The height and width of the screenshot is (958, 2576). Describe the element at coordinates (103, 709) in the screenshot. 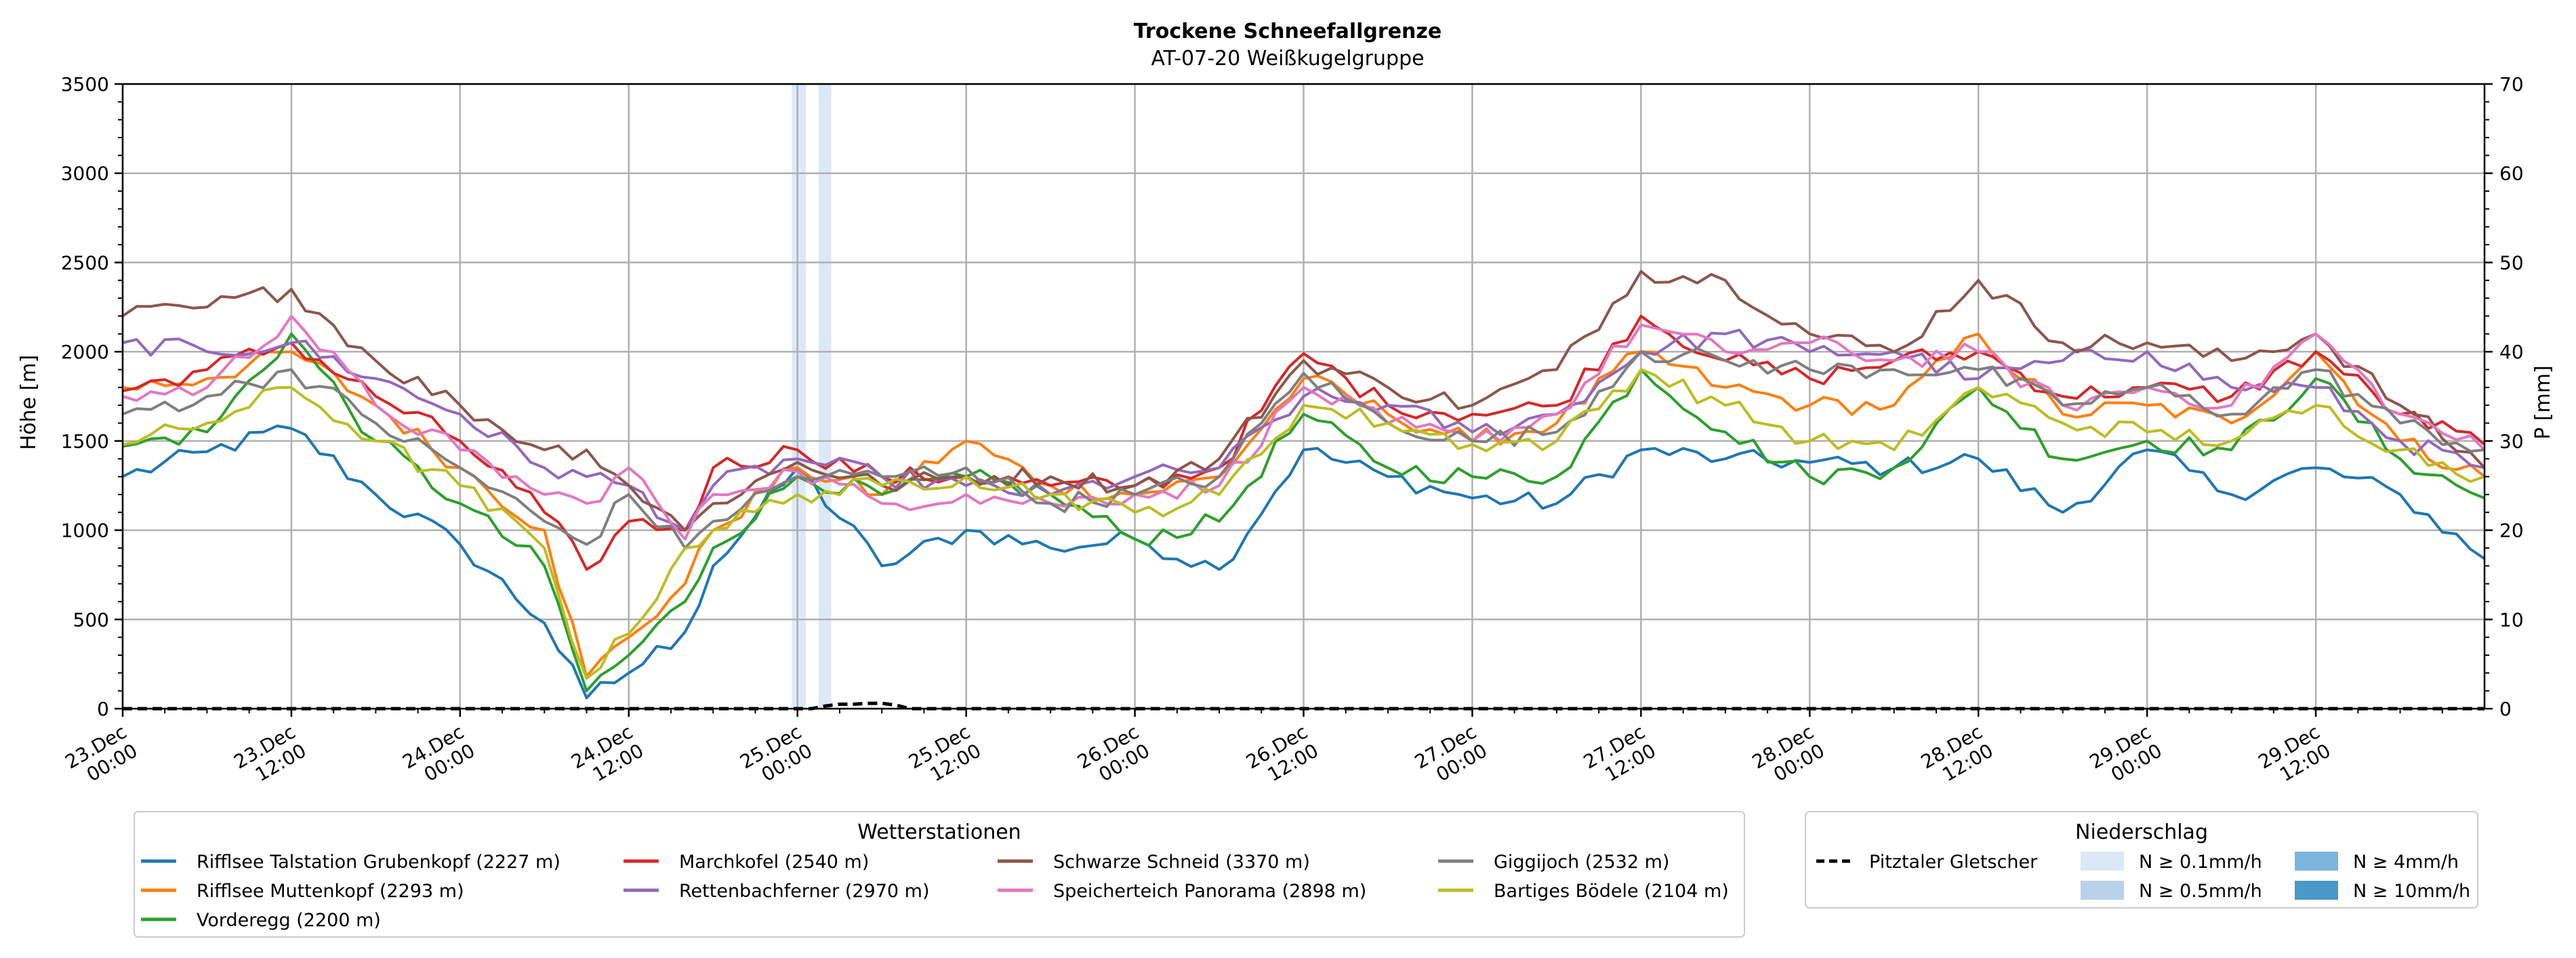

I see `y-tick-label: 0` at that location.